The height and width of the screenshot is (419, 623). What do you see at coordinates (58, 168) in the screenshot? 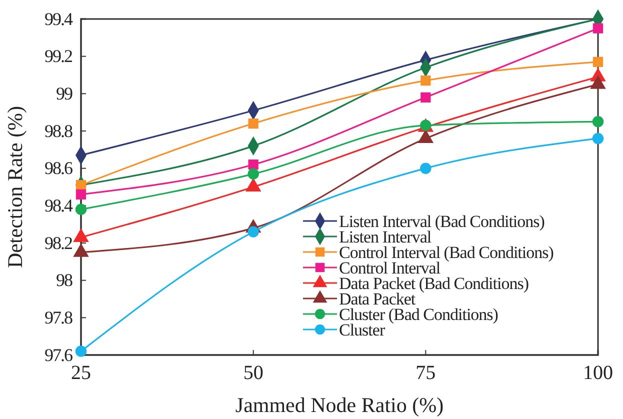
I see `y-tick-label: 98.6` at bounding box center [58, 168].